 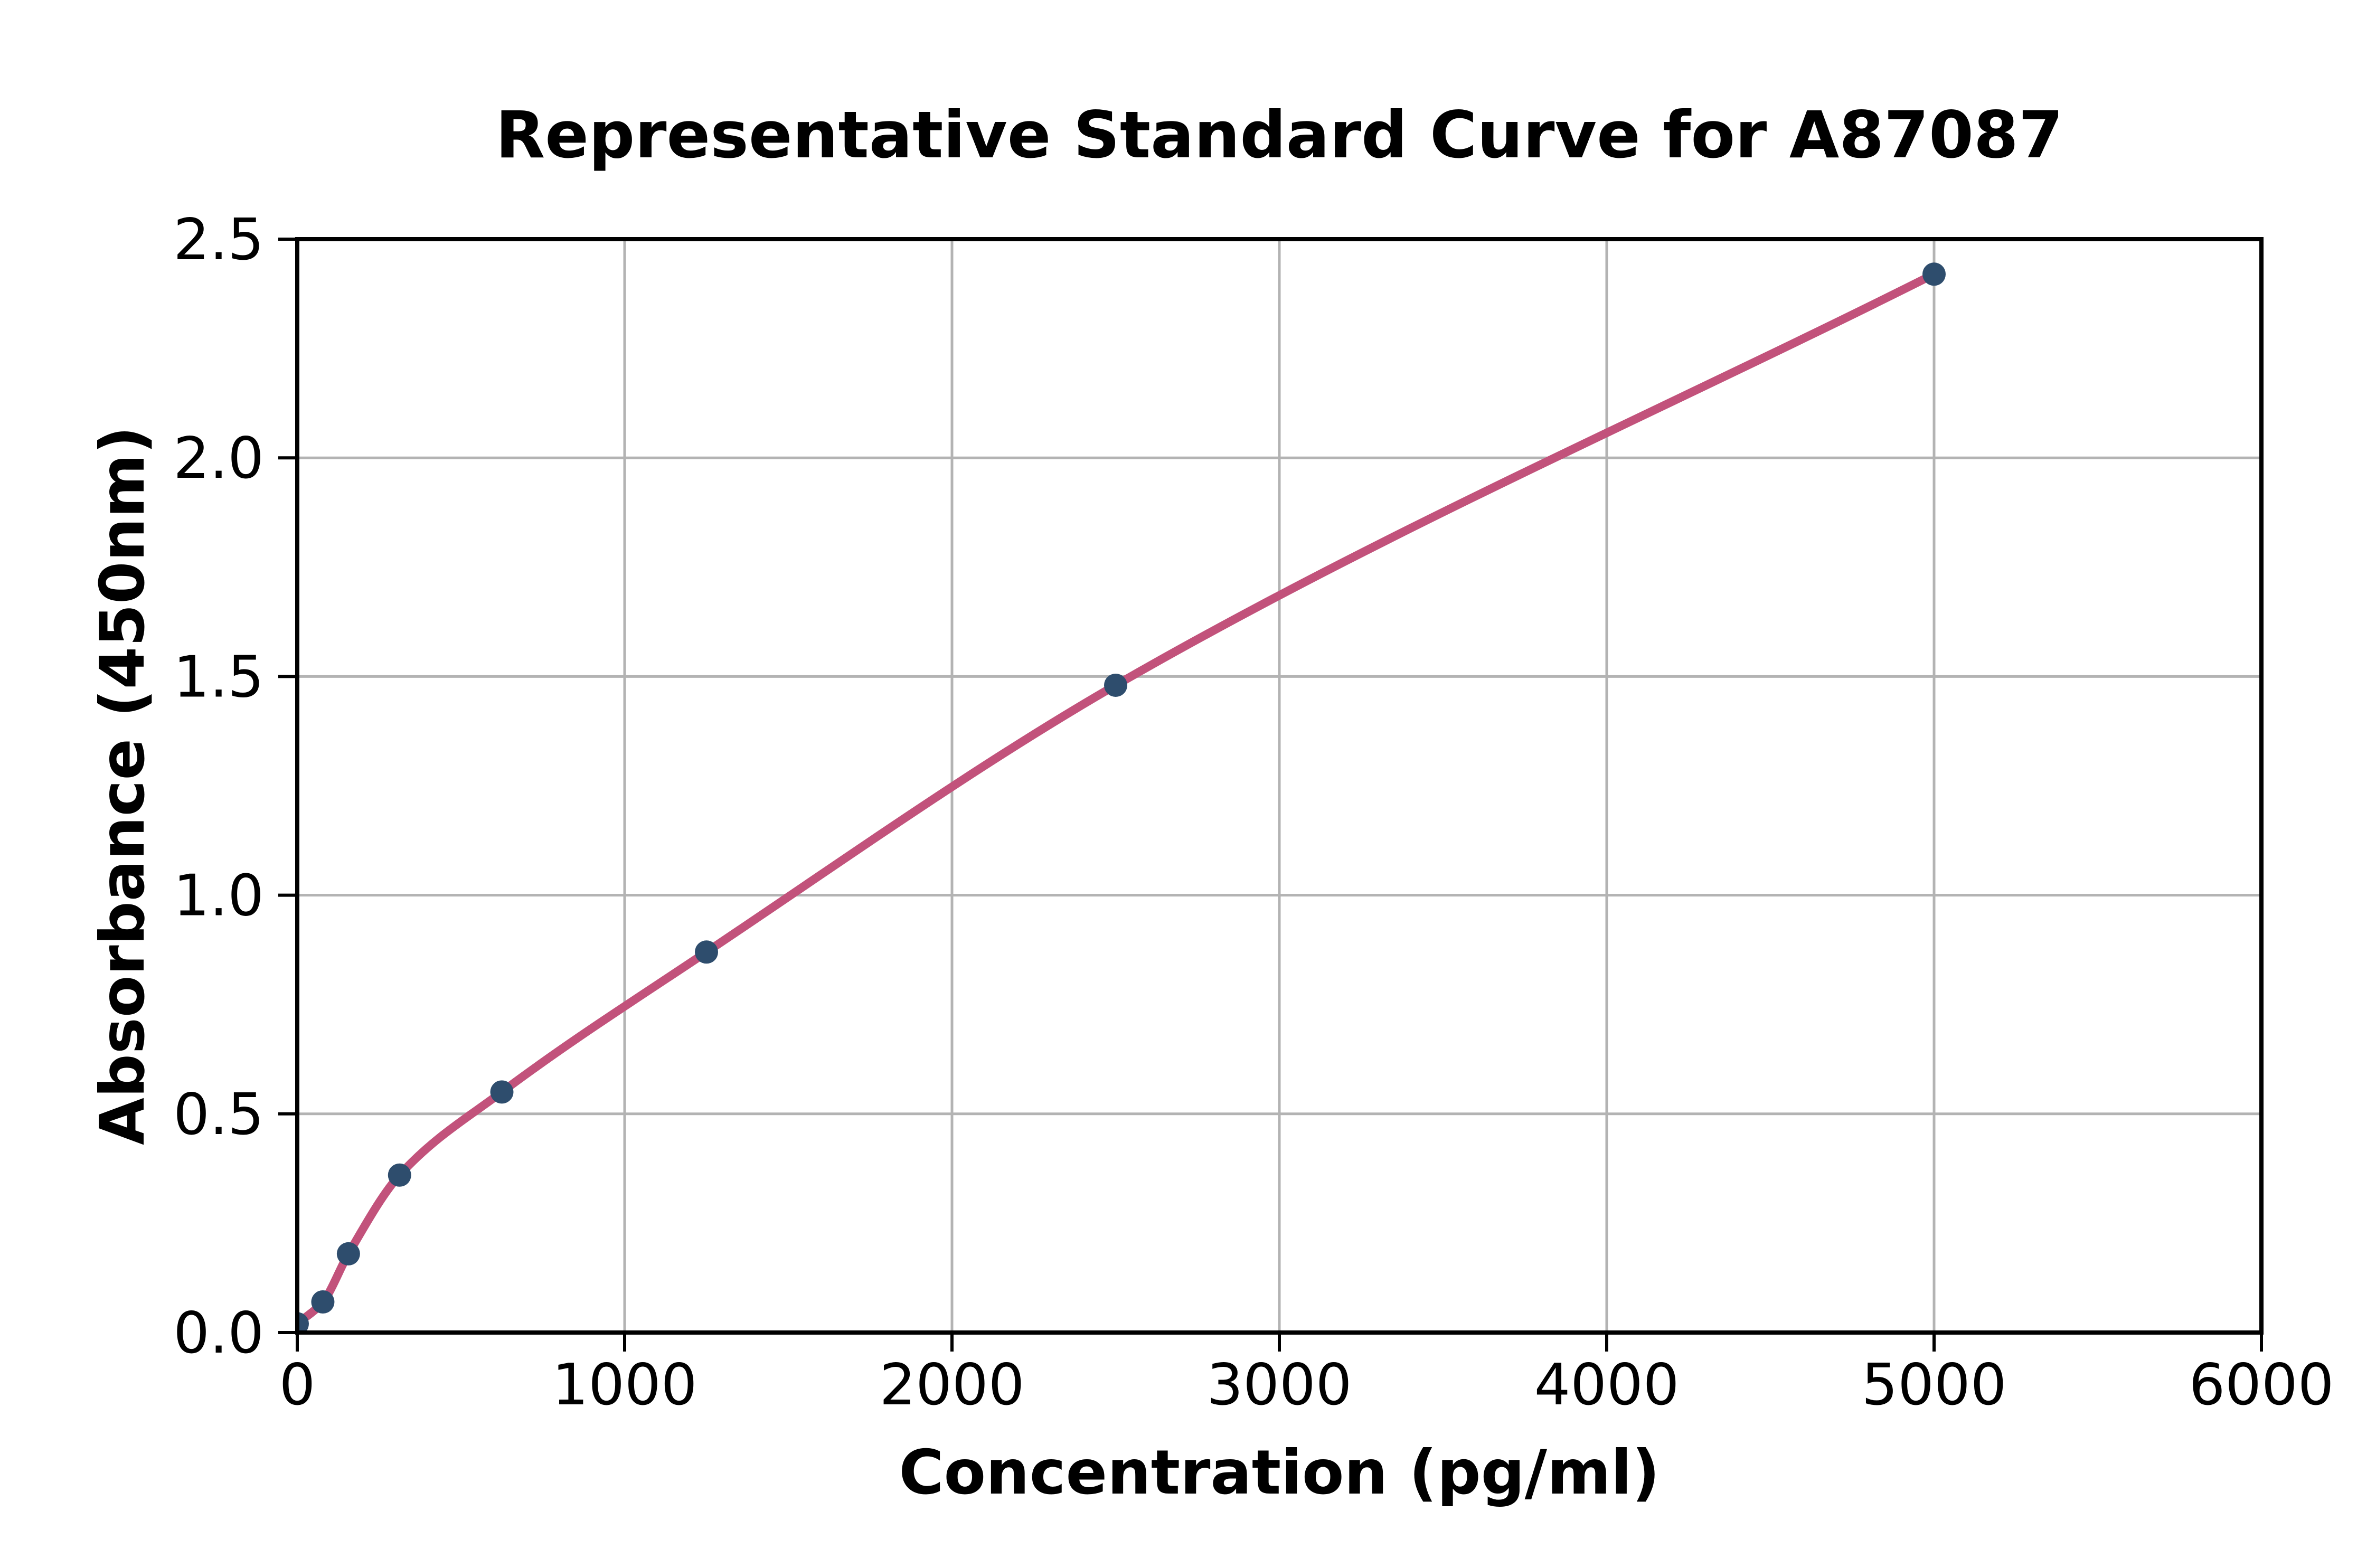 What do you see at coordinates (1279, 1385) in the screenshot?
I see `x-tick-label: 3000` at bounding box center [1279, 1385].